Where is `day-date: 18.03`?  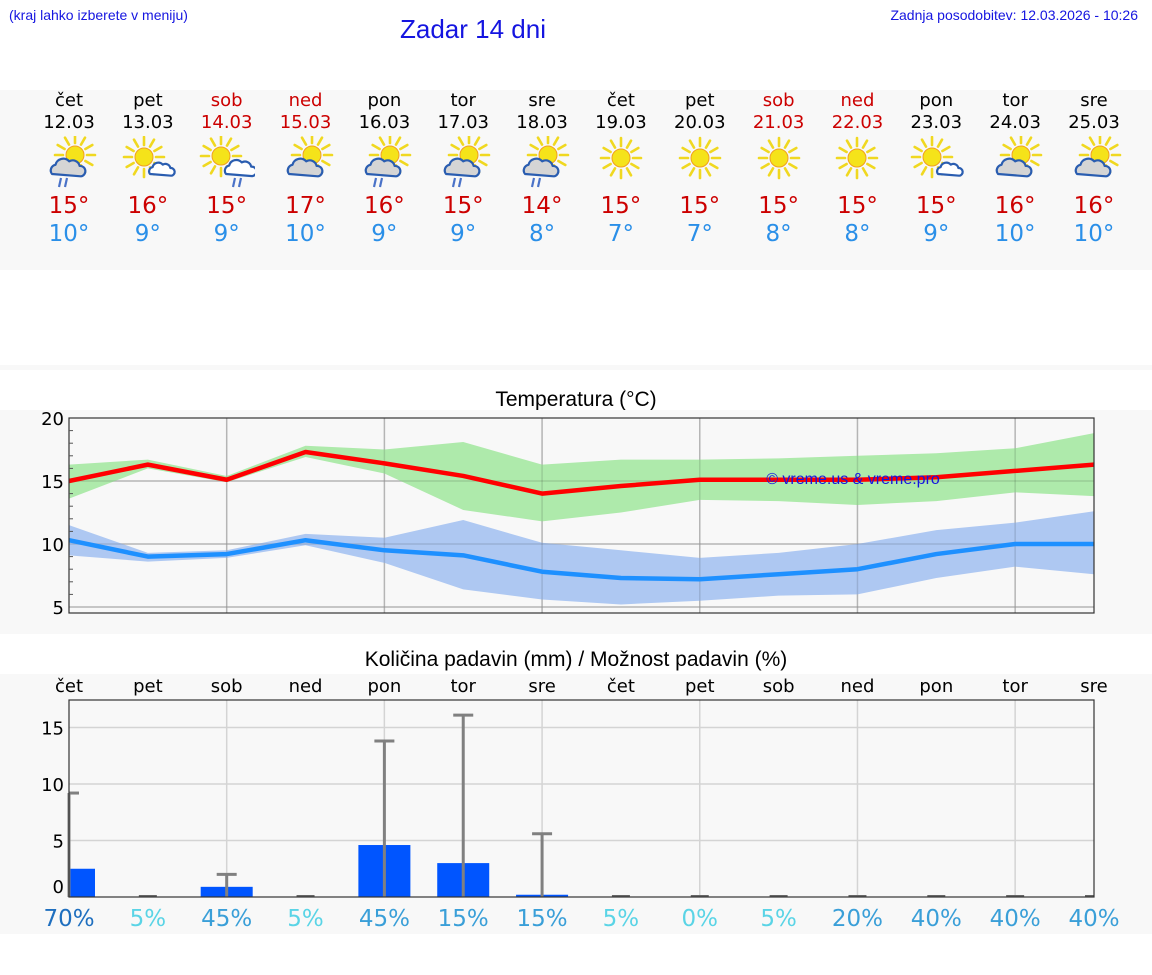 day-date: 18.03 is located at coordinates (542, 122).